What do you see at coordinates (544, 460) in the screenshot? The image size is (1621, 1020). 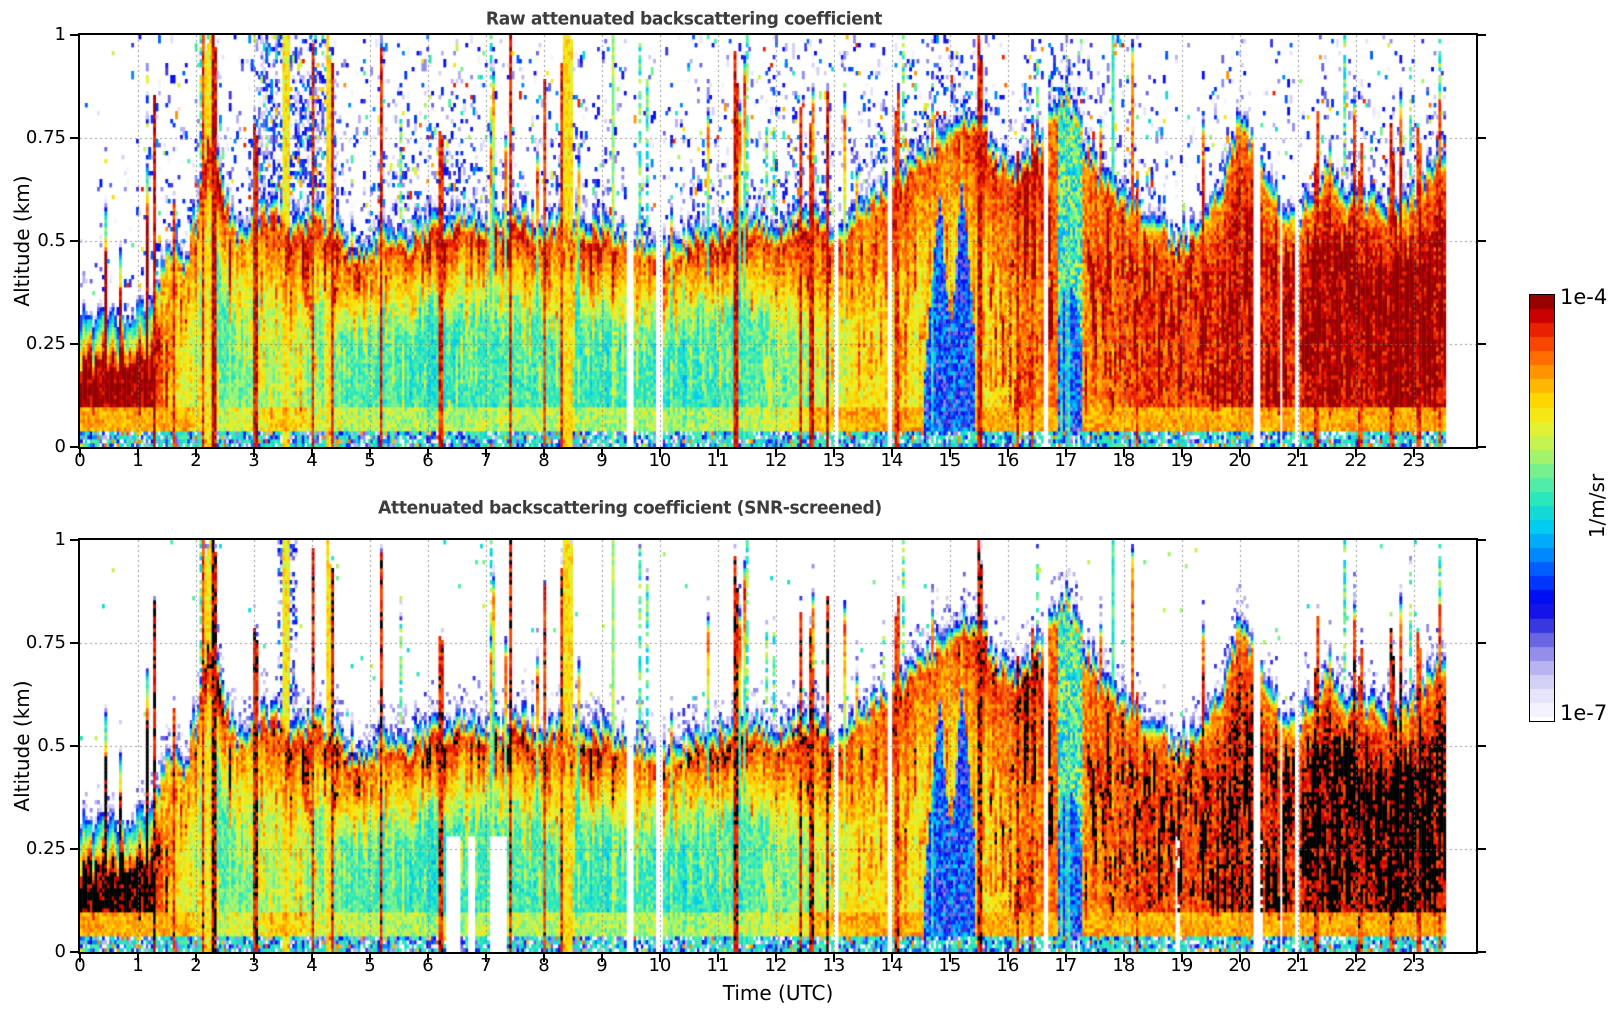 I see `panel1-xtick-label: 8` at bounding box center [544, 460].